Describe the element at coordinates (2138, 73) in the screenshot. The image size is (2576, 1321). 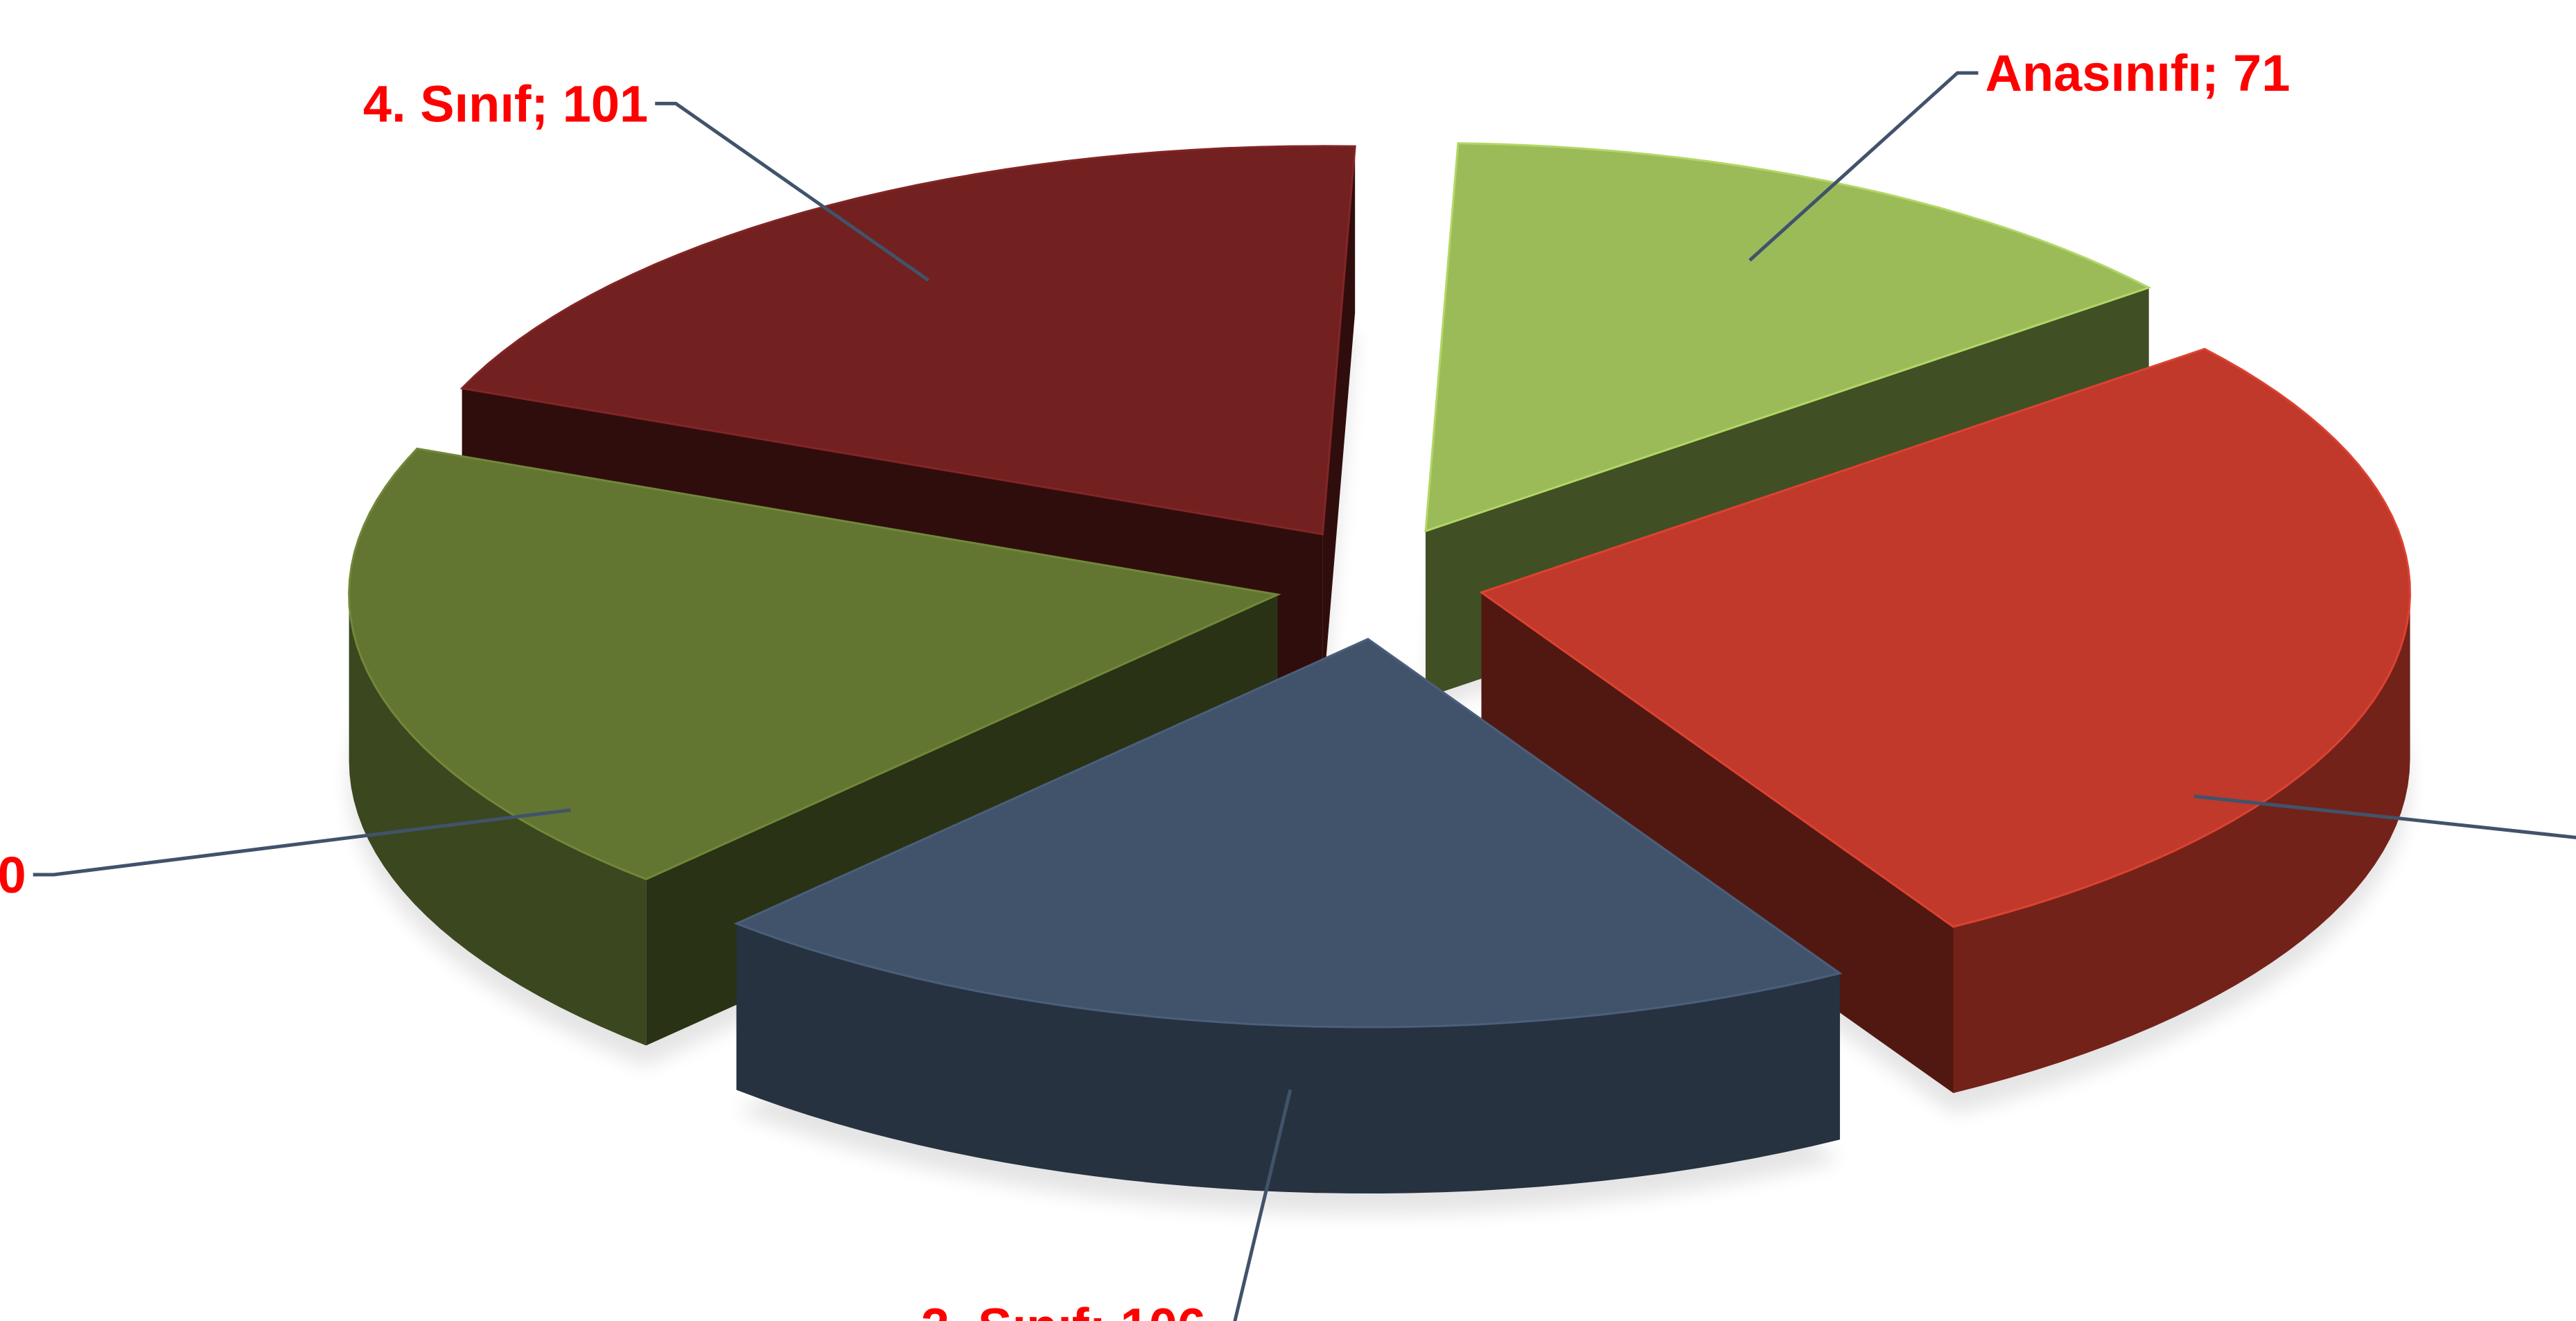
I see `data-label-0: Anasınıfı; 71` at that location.